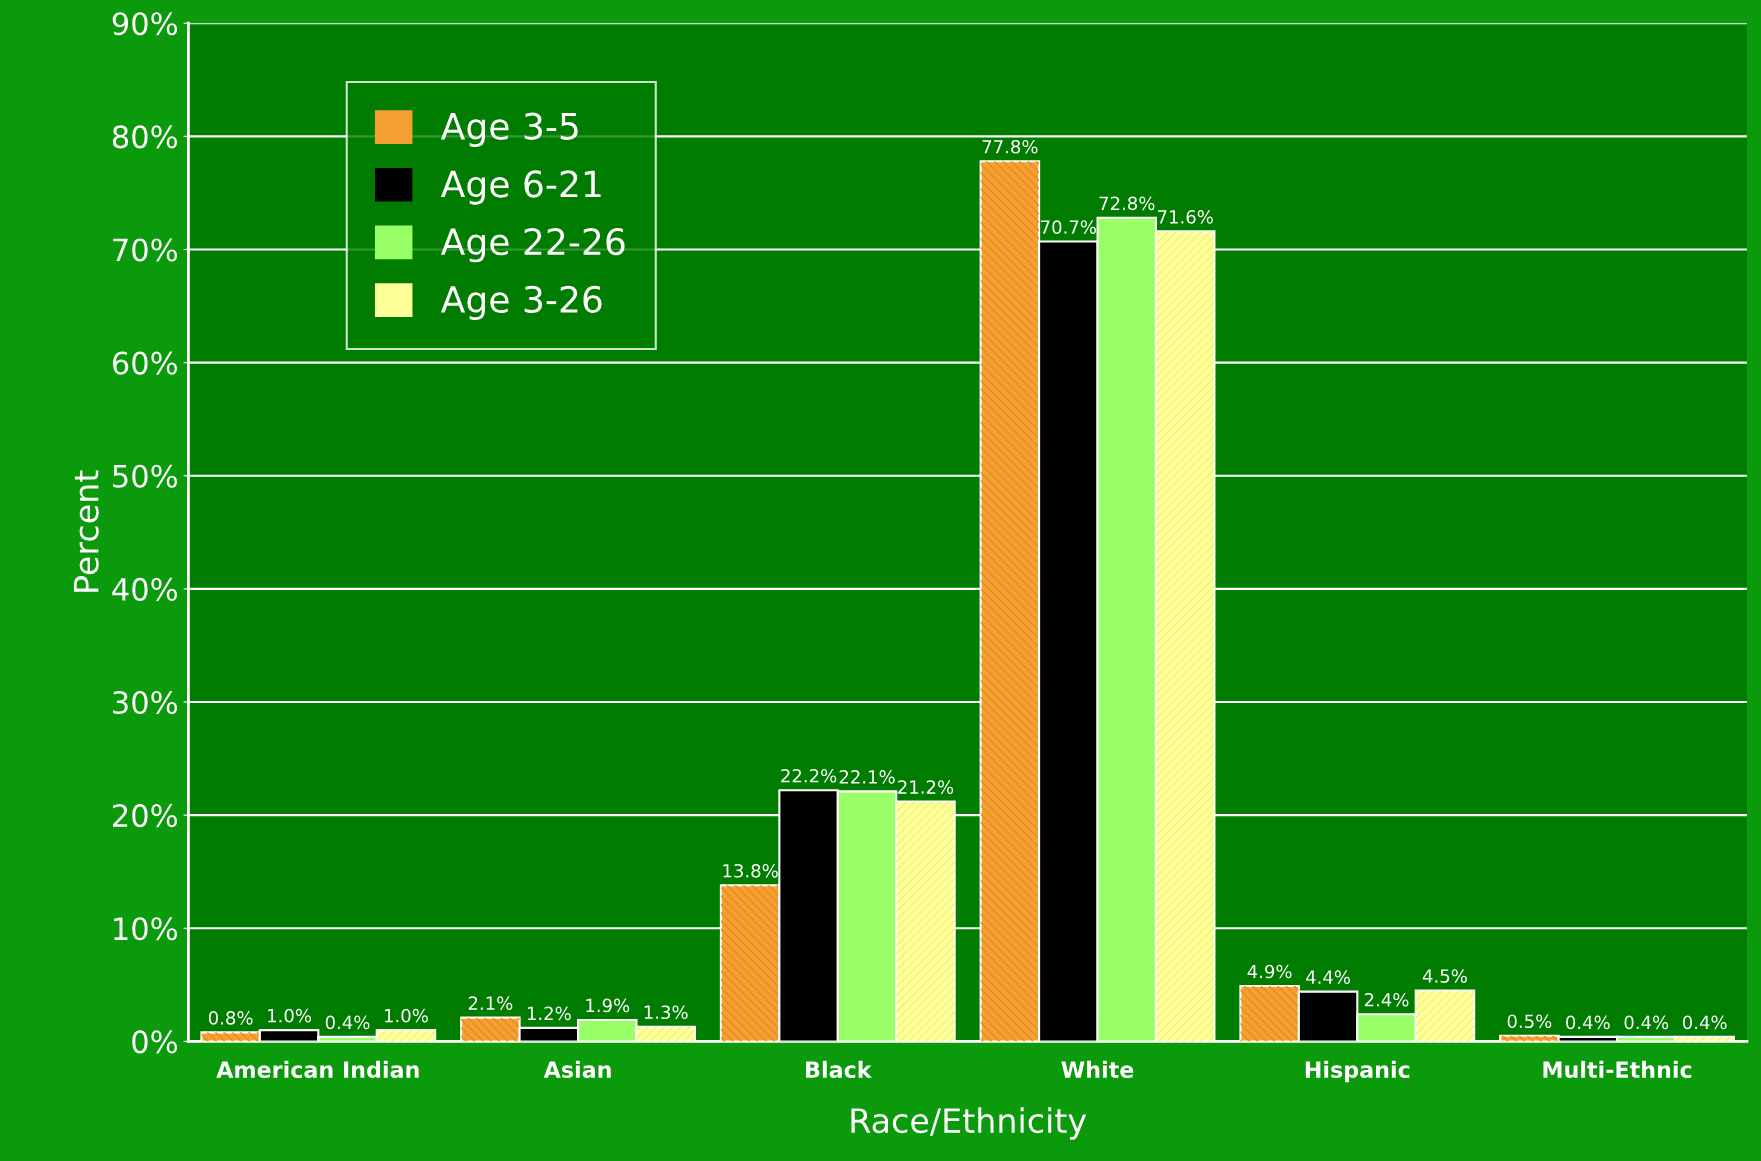  I want to click on data-label: 22.1%, so click(867, 777).